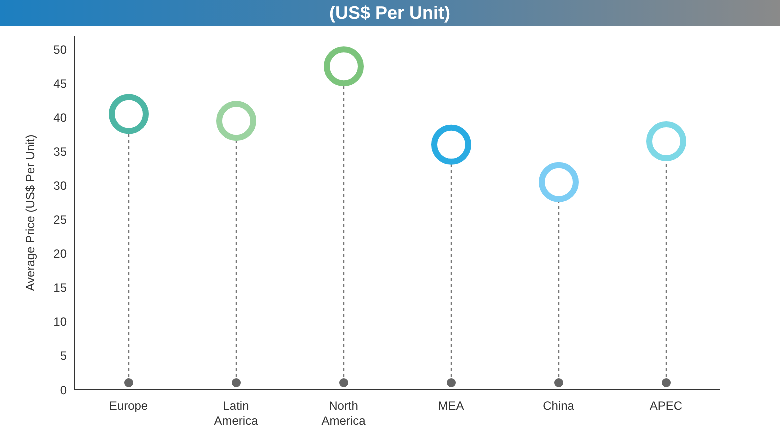 The width and height of the screenshot is (780, 440). I want to click on x-tick-label: China, so click(559, 406).